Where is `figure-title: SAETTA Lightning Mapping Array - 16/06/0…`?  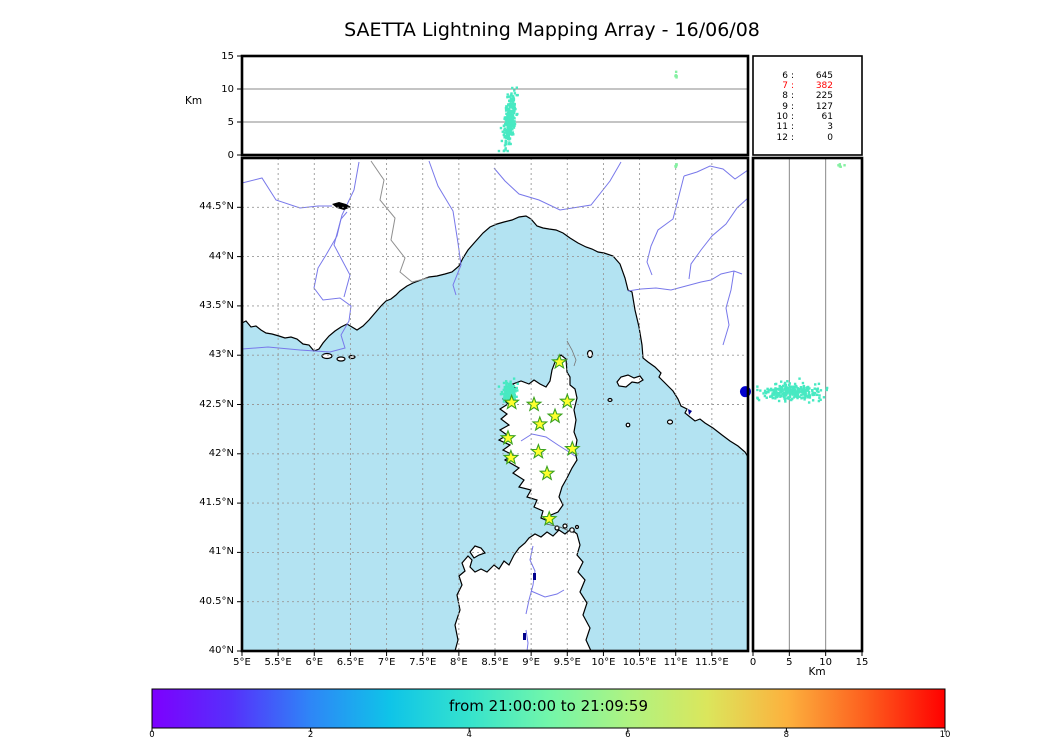
figure-title: SAETTA Lightning Mapping Array - 16/06/0… is located at coordinates (552, 30).